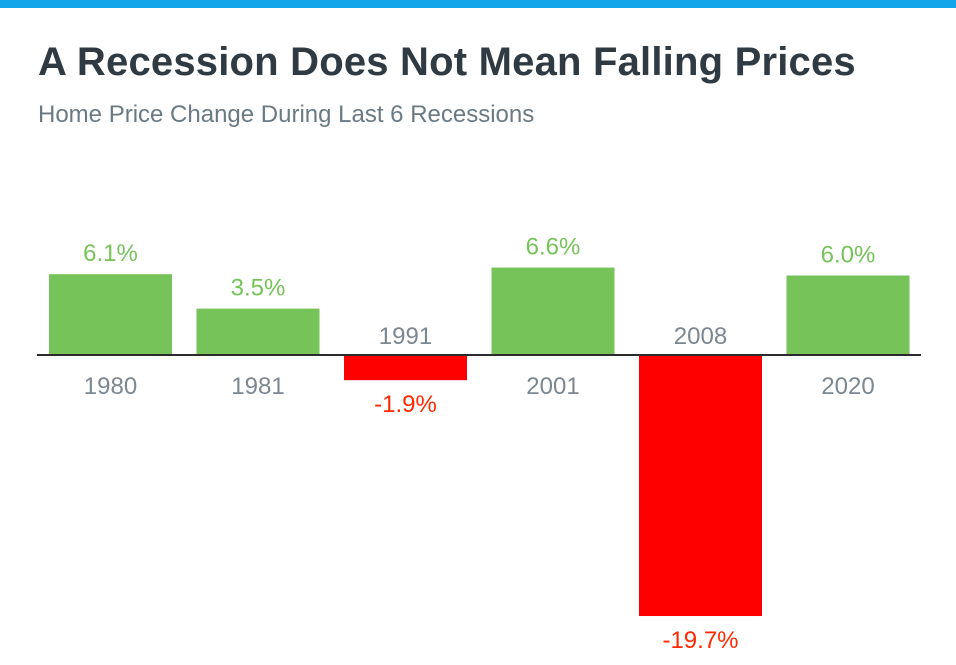 The width and height of the screenshot is (956, 665). What do you see at coordinates (405, 336) in the screenshot?
I see `category-label-1991: 1991` at bounding box center [405, 336].